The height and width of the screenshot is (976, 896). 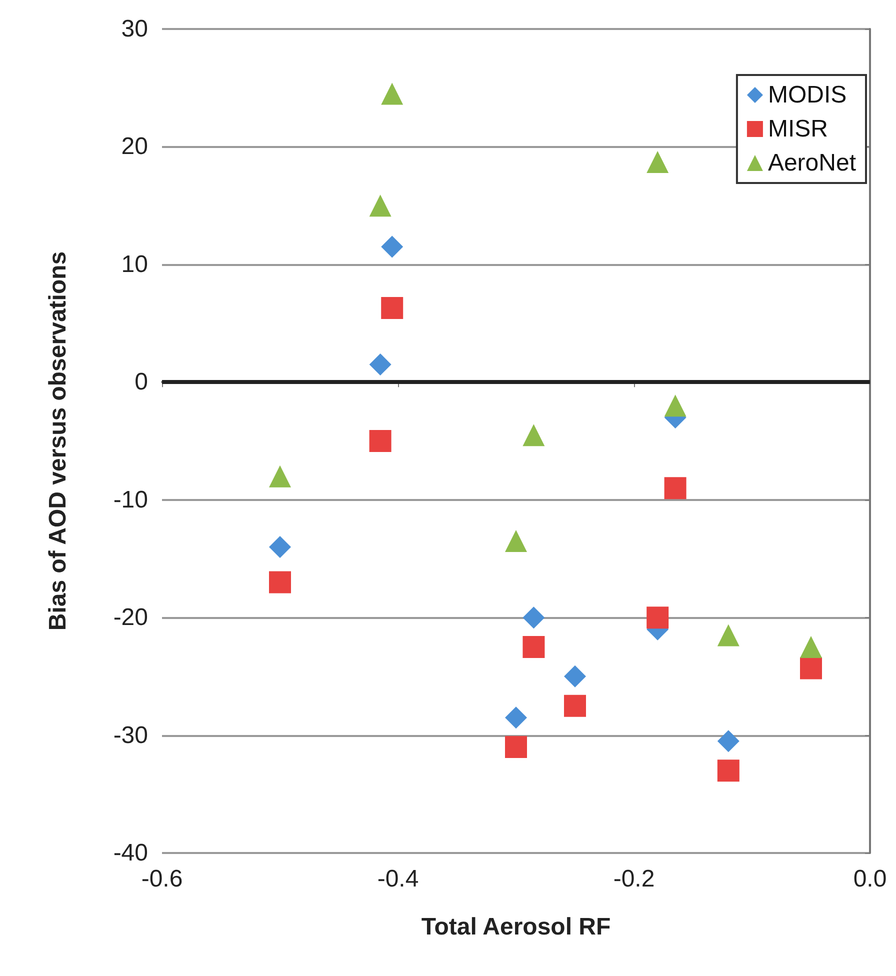 I want to click on legend-label: AeroNet, so click(x=812, y=163).